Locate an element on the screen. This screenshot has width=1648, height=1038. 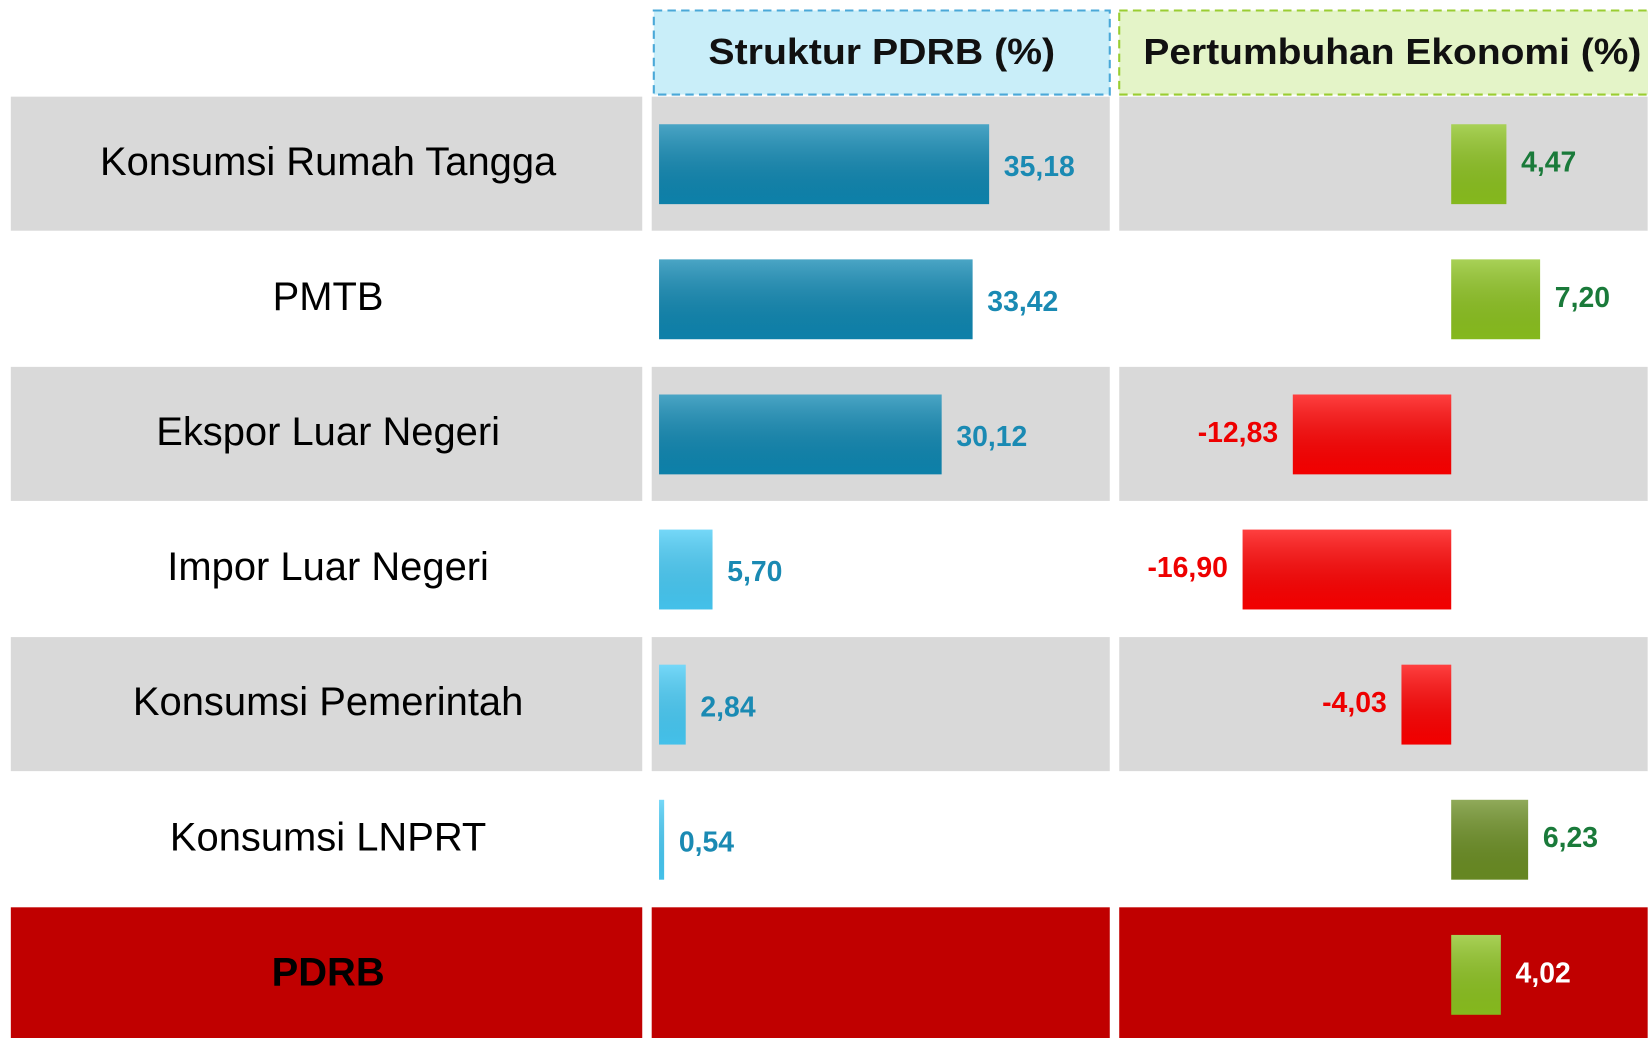
value-label: -4,03 is located at coordinates (1354, 703).